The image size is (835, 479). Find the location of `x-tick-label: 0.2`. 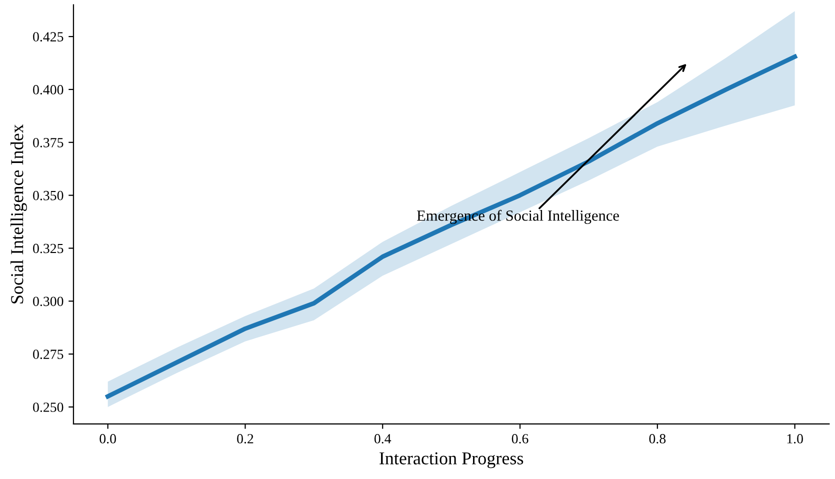

x-tick-label: 0.2 is located at coordinates (245, 439).